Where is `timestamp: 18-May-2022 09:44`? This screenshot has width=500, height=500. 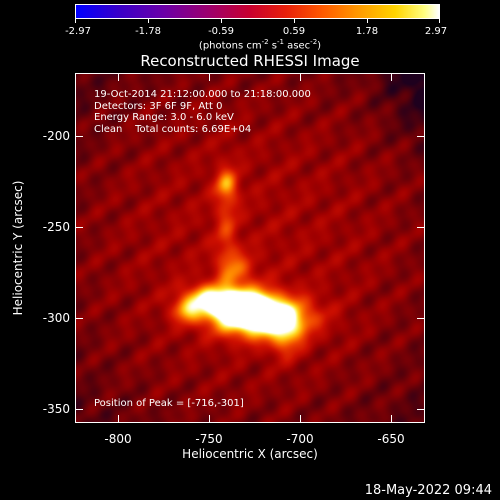 timestamp: 18-May-2022 09:44 is located at coordinates (428, 490).